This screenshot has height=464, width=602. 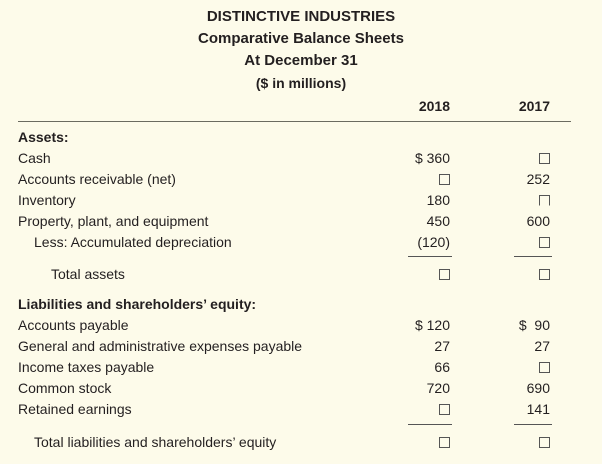 What do you see at coordinates (75, 409) in the screenshot?
I see `row-label: Retained earnings` at bounding box center [75, 409].